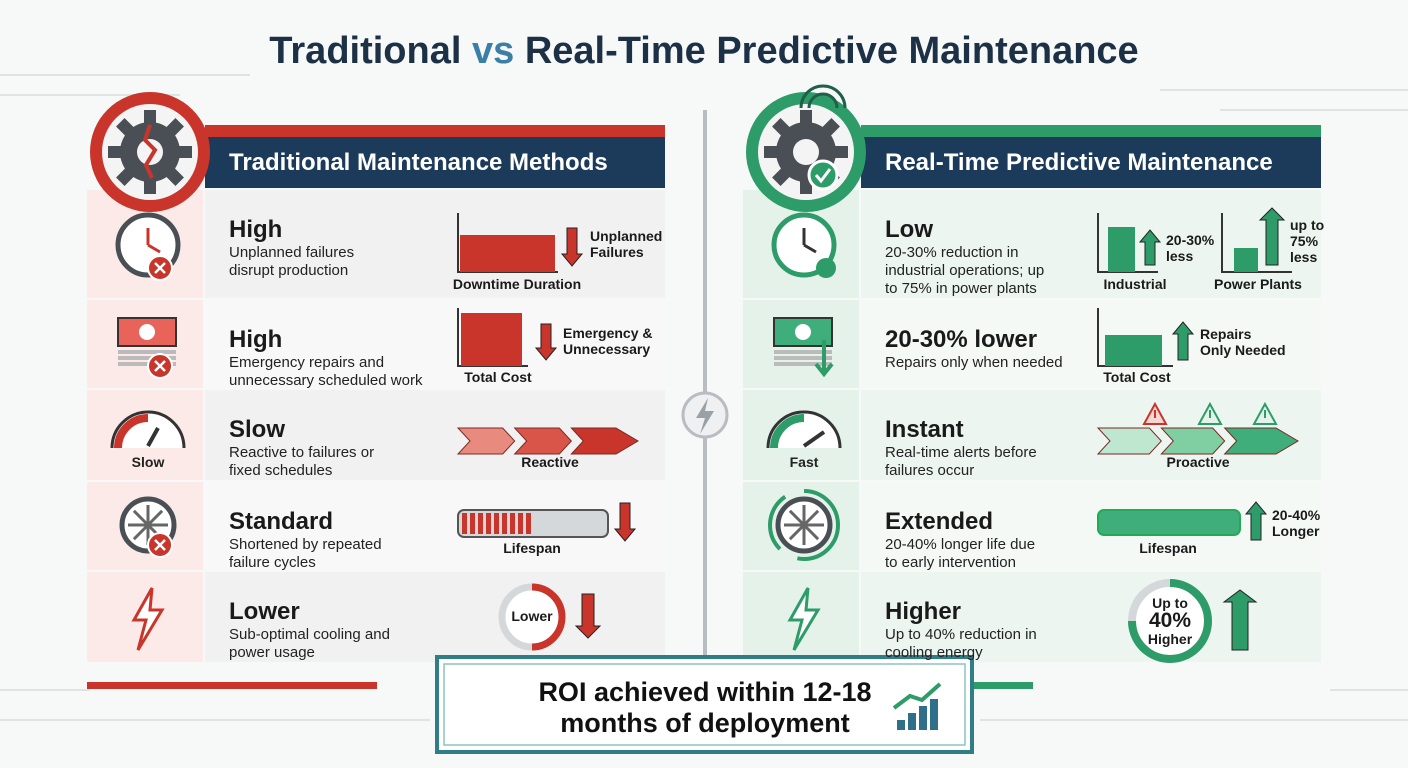 This screenshot has width=1408, height=768. What do you see at coordinates (831, 51) in the screenshot?
I see `title-part: Real-Time Predictive Maintenance` at bounding box center [831, 51].